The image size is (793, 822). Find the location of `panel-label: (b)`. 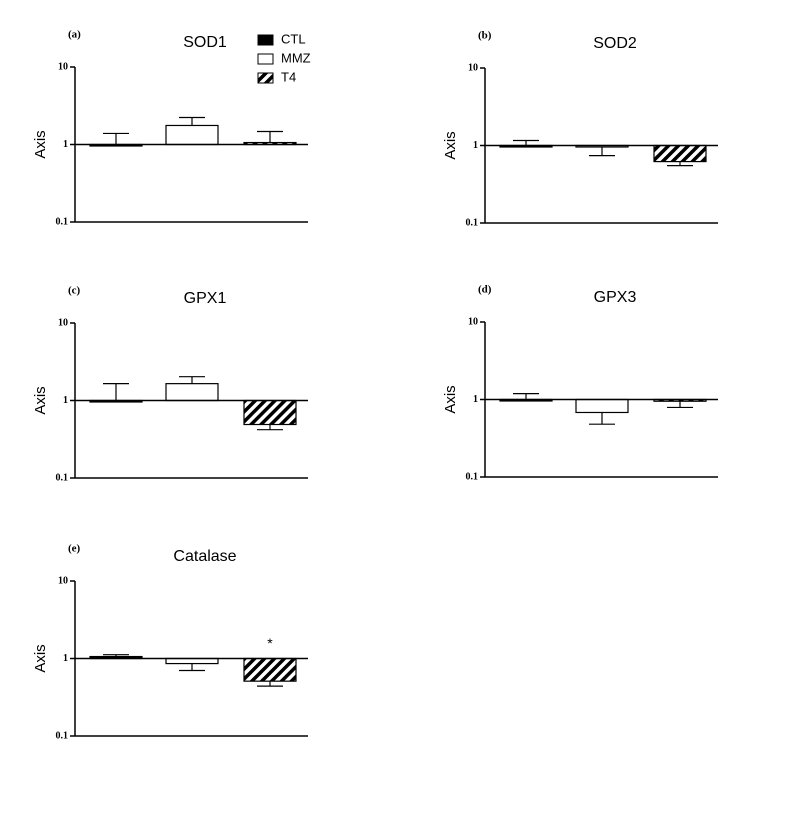

panel-label: (b) is located at coordinates (485, 36).